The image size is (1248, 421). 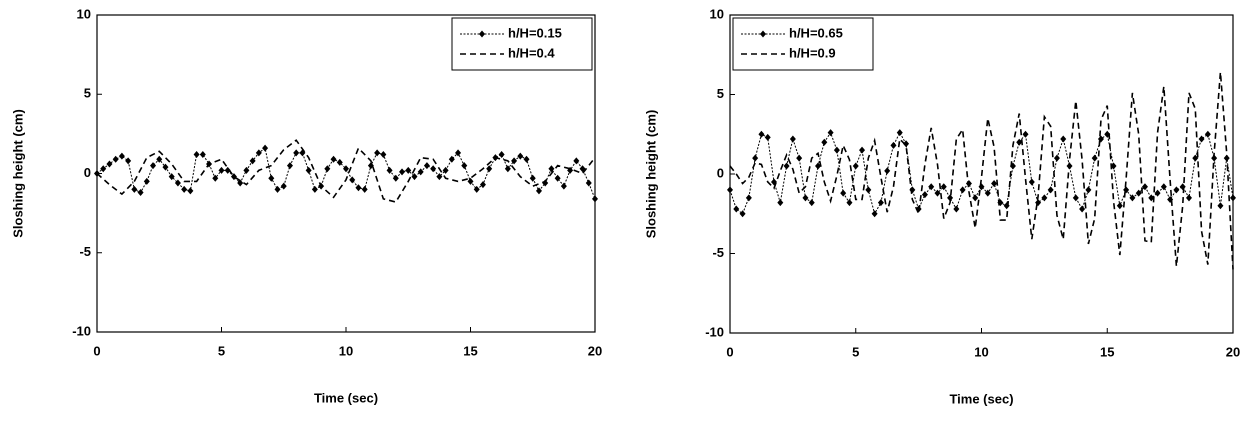 What do you see at coordinates (812, 52) in the screenshot?
I see `legend-label: h/H=0.9` at bounding box center [812, 52].